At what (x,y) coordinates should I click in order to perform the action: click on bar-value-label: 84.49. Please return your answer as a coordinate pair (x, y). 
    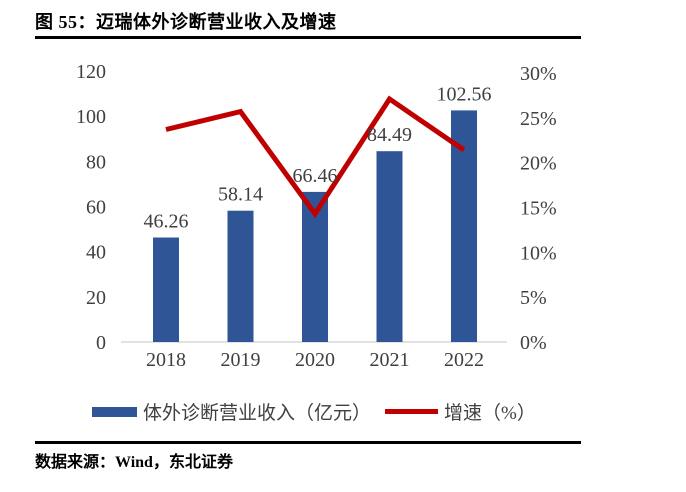
    Looking at the image, I should click on (389, 135).